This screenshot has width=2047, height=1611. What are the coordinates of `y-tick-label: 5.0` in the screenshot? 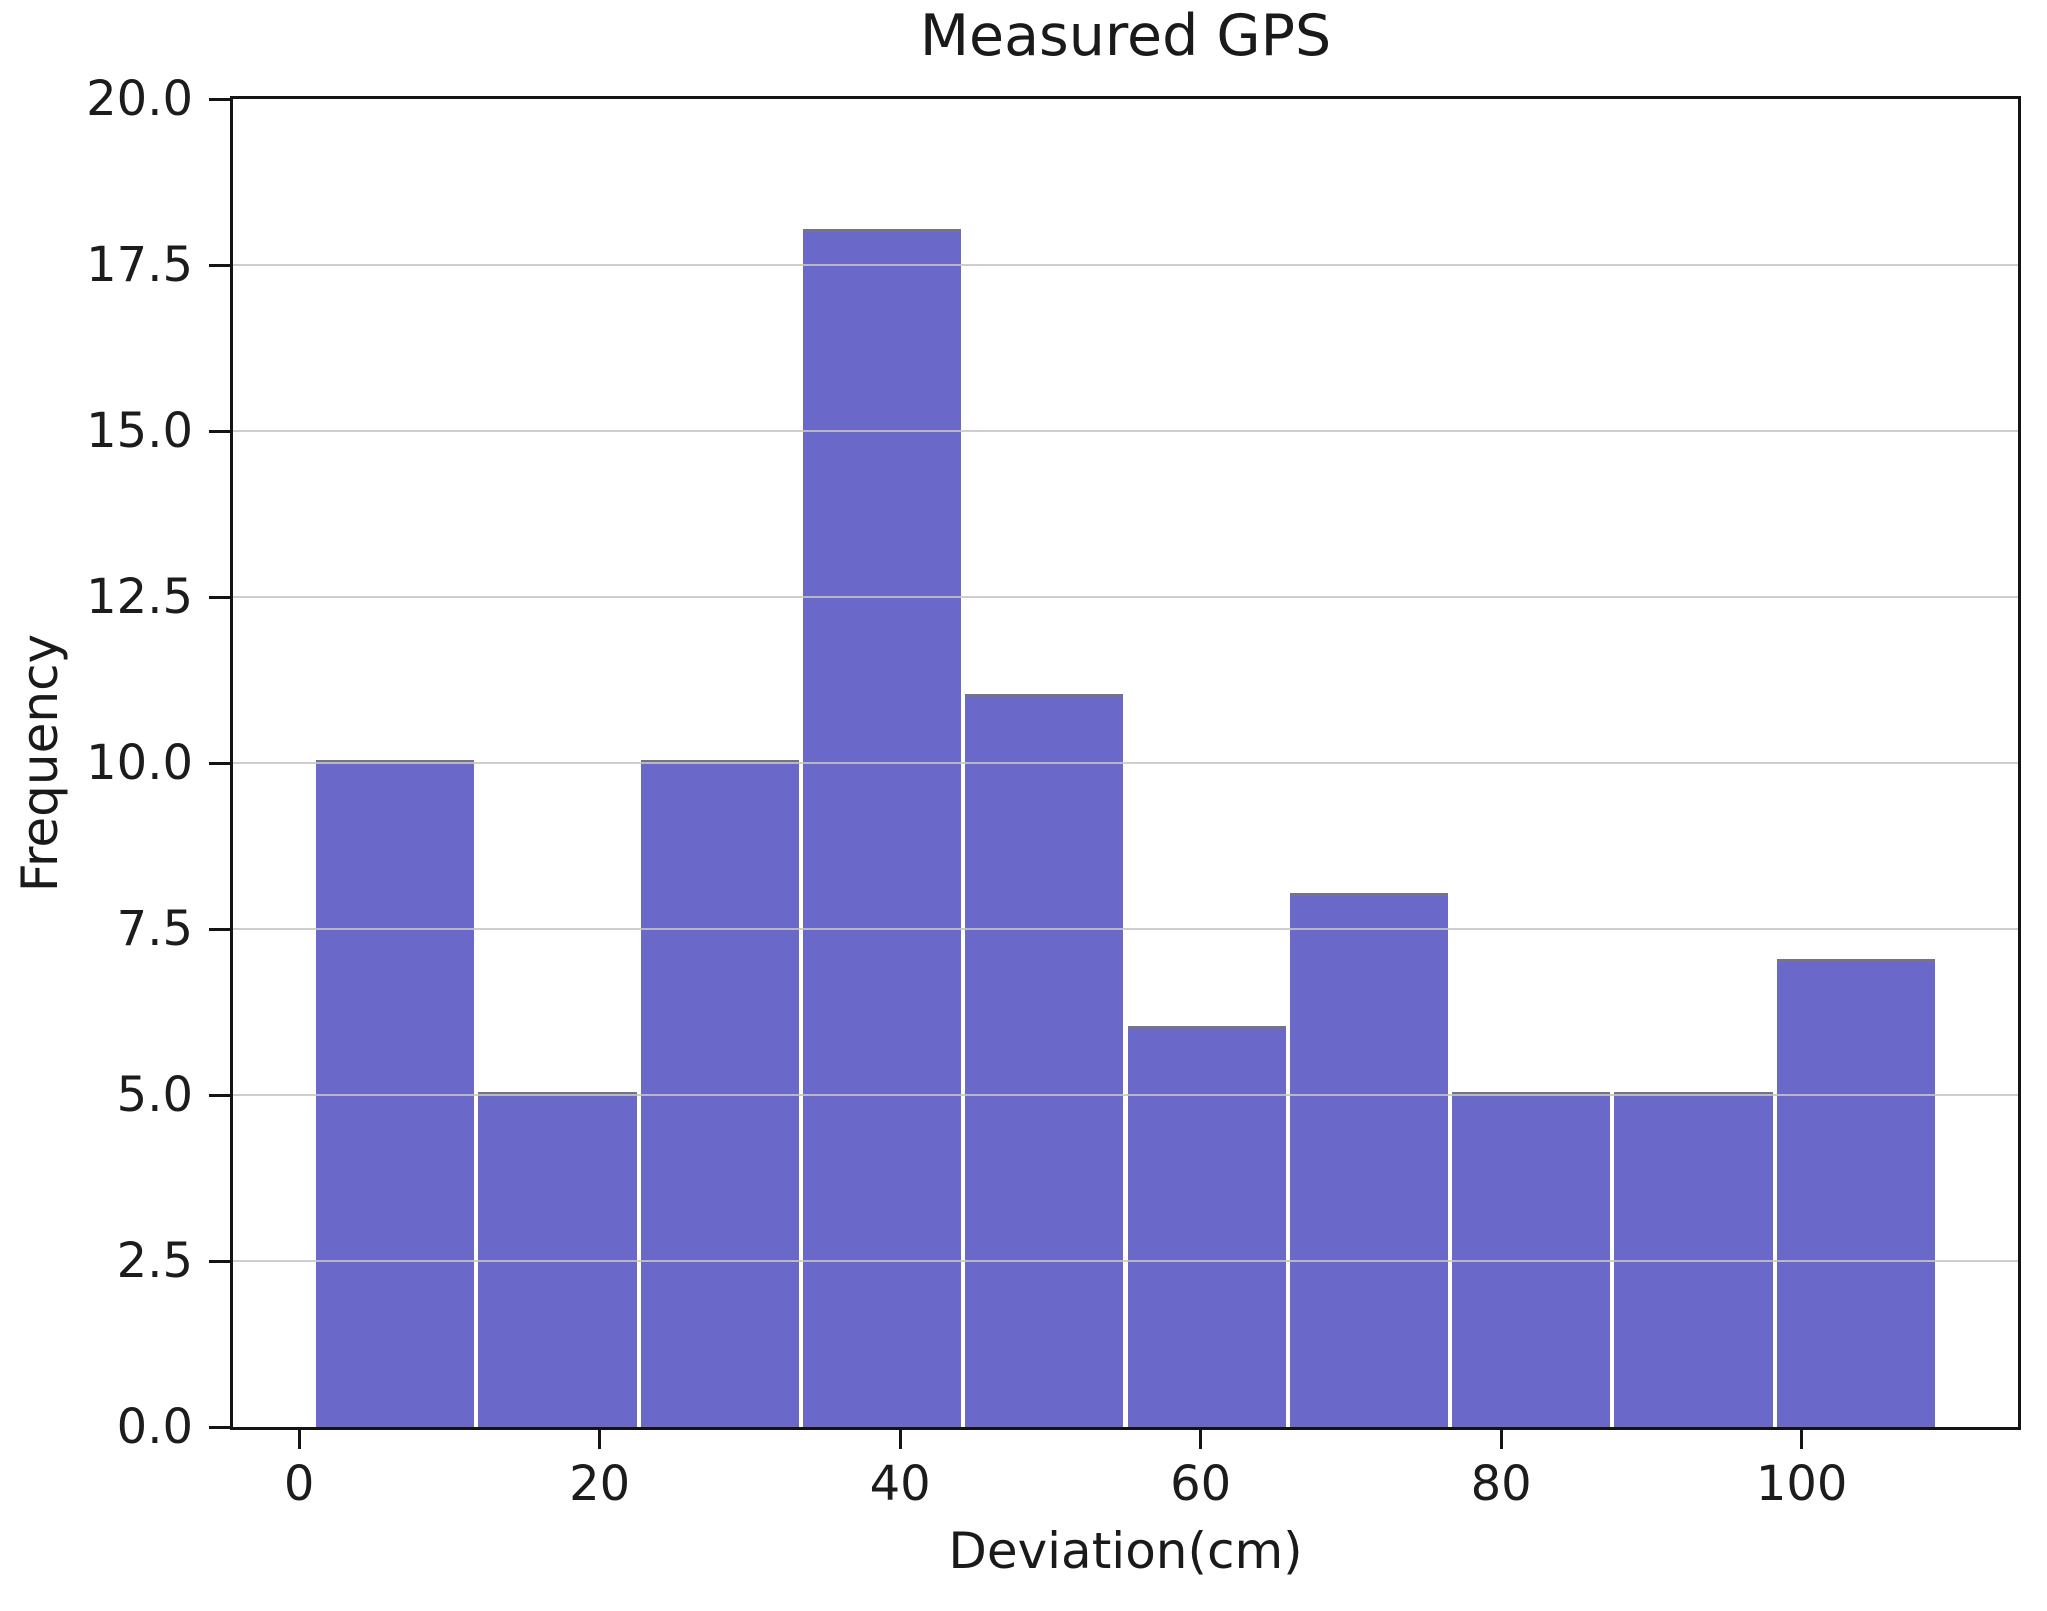 It's located at (154, 1095).